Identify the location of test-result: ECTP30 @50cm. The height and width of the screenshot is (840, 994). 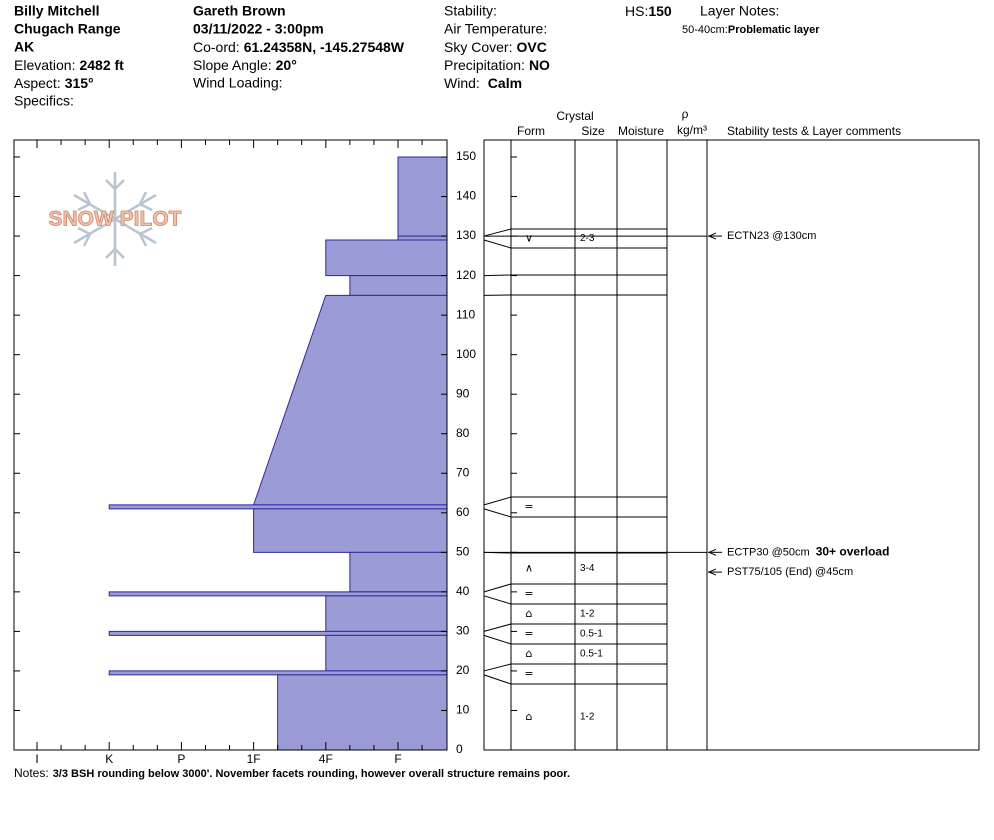
(768, 552).